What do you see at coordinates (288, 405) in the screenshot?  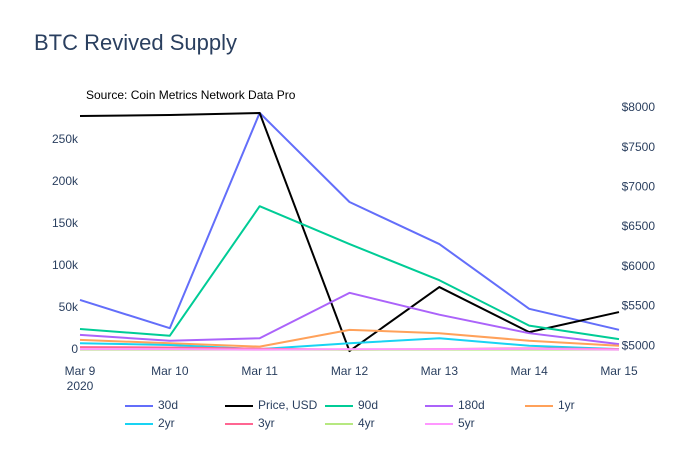 I see `legend-label: Price, USD` at bounding box center [288, 405].